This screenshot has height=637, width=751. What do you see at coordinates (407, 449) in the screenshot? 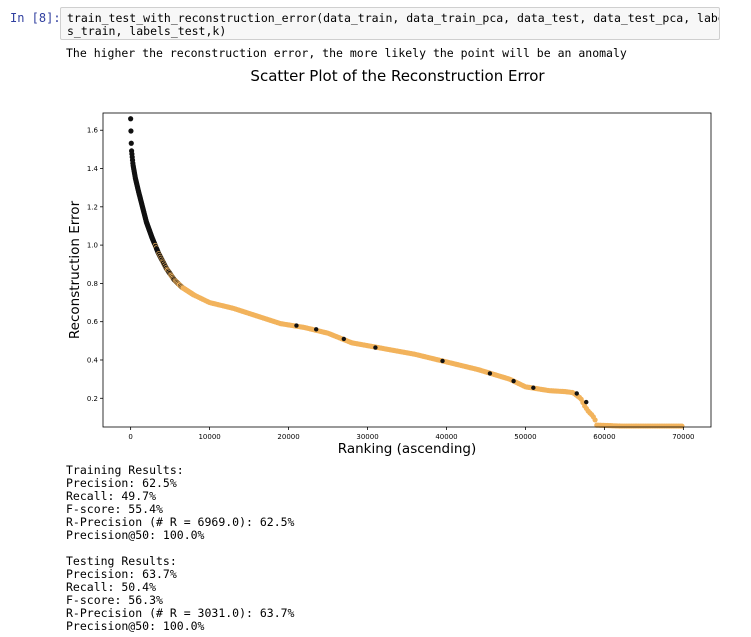
I see `x-axis-label: Ranking (ascending)` at bounding box center [407, 449].